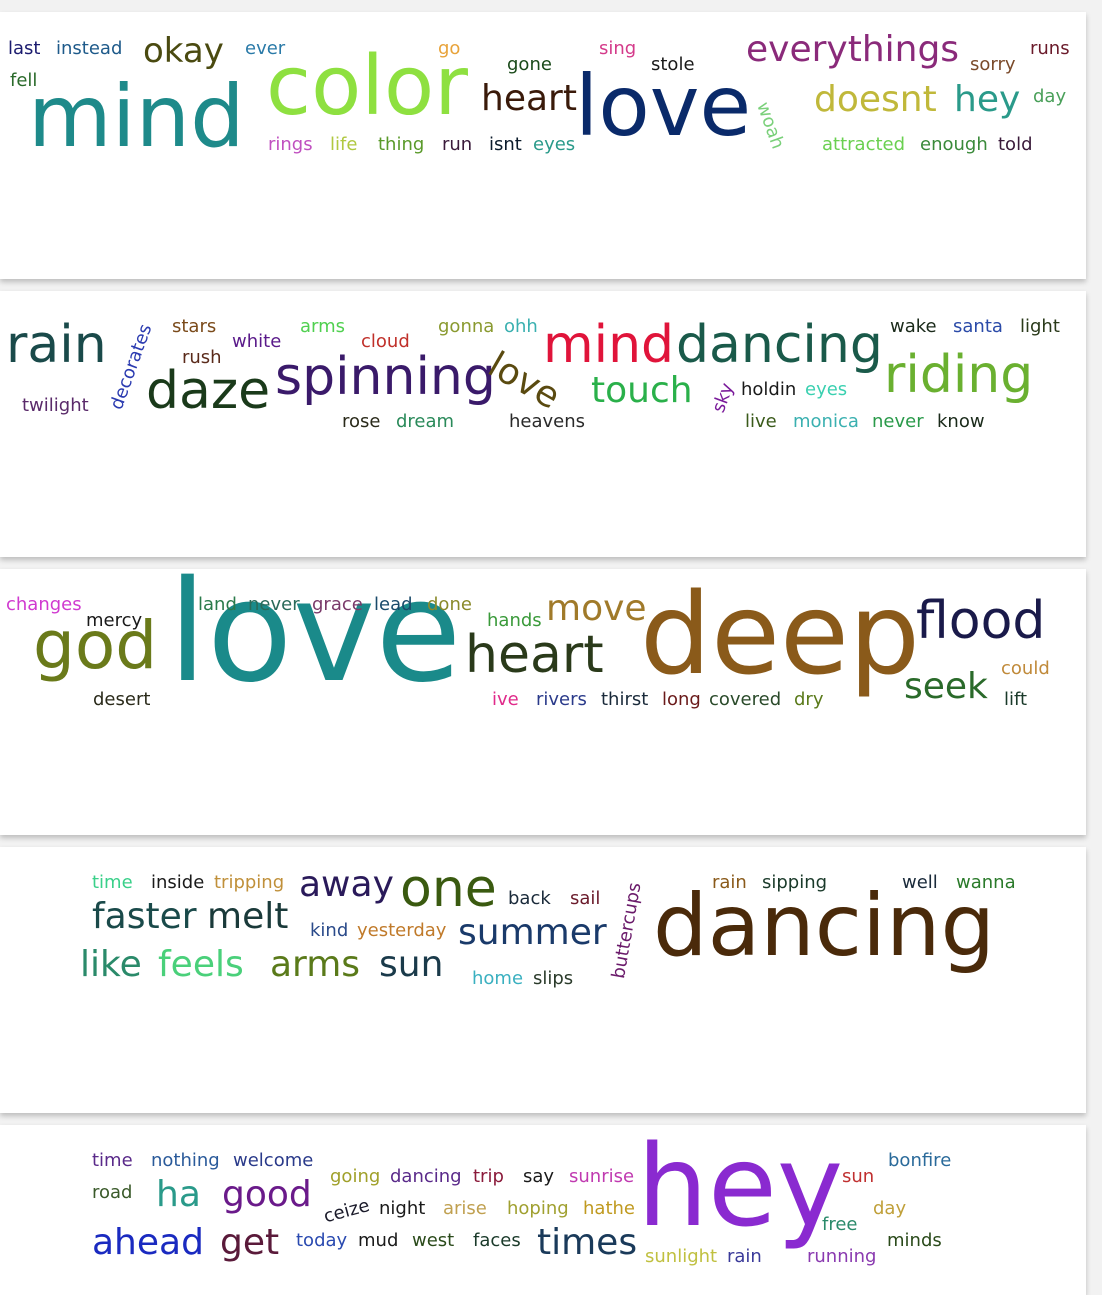  I want to click on word-run: run, so click(457, 144).